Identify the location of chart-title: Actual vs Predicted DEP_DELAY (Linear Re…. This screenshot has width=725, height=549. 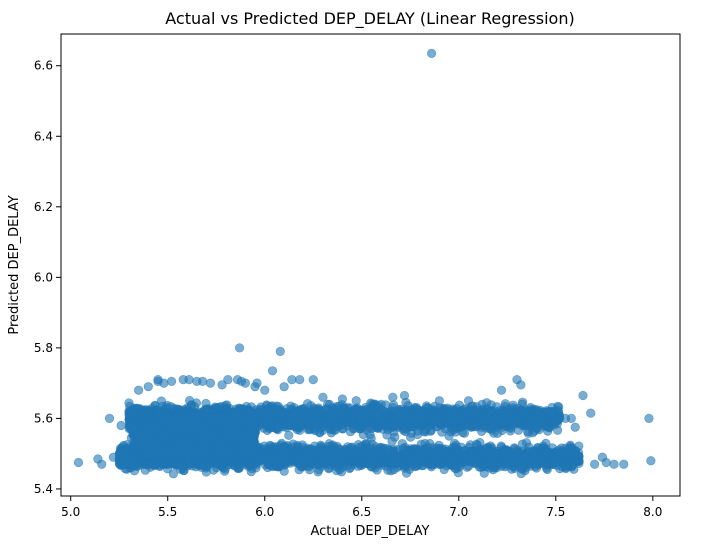
(369, 19).